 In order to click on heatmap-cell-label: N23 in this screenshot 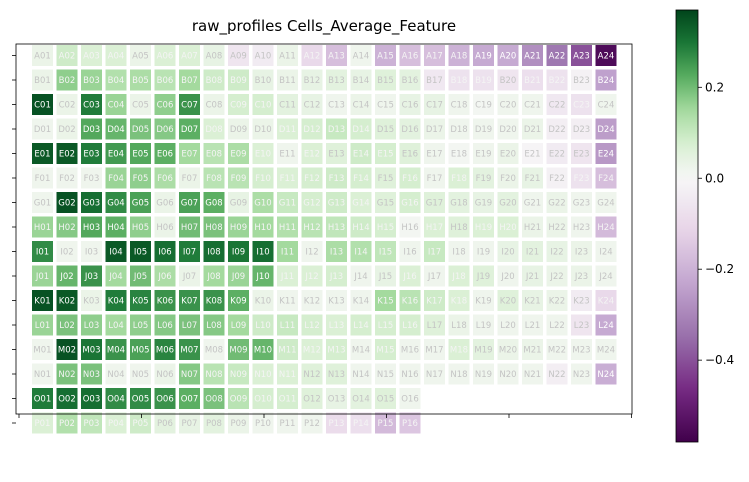, I will do `click(581, 375)`.